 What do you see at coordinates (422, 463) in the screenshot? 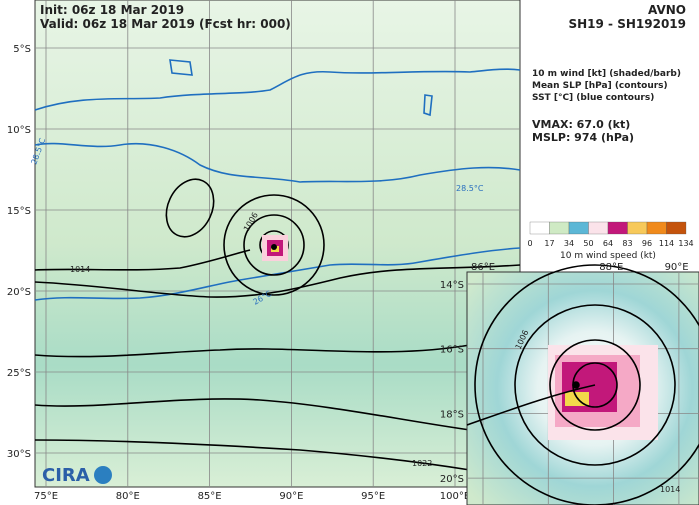
I see `contour-label: 1022` at bounding box center [422, 463].